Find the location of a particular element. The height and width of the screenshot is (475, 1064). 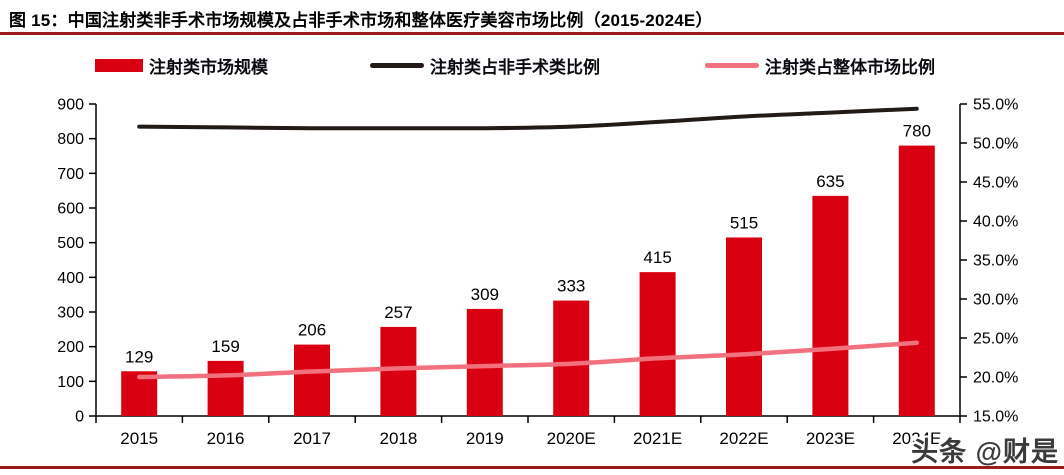

nonsurgical-ratio-line is located at coordinates (528, 118).